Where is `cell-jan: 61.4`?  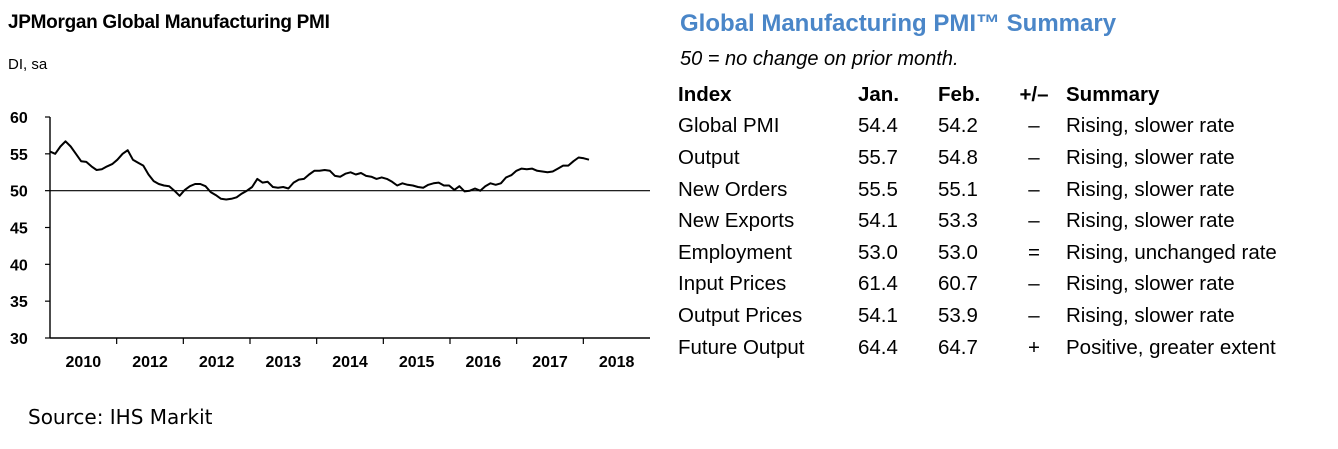
cell-jan: 61.4 is located at coordinates (878, 284).